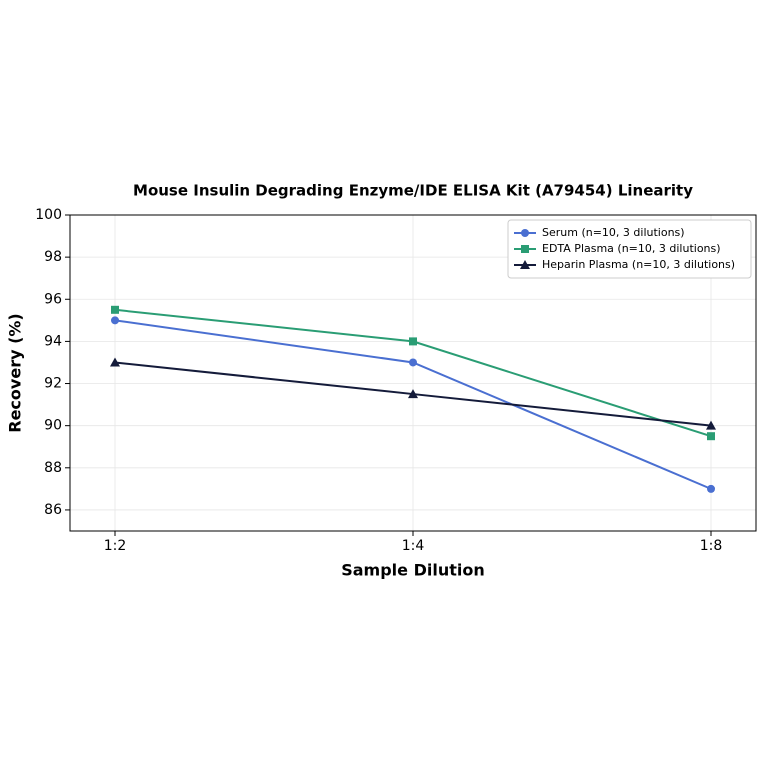  Describe the element at coordinates (613, 232) in the screenshot. I see `legend-label: Serum (n=10, 3 dilutions)` at that location.